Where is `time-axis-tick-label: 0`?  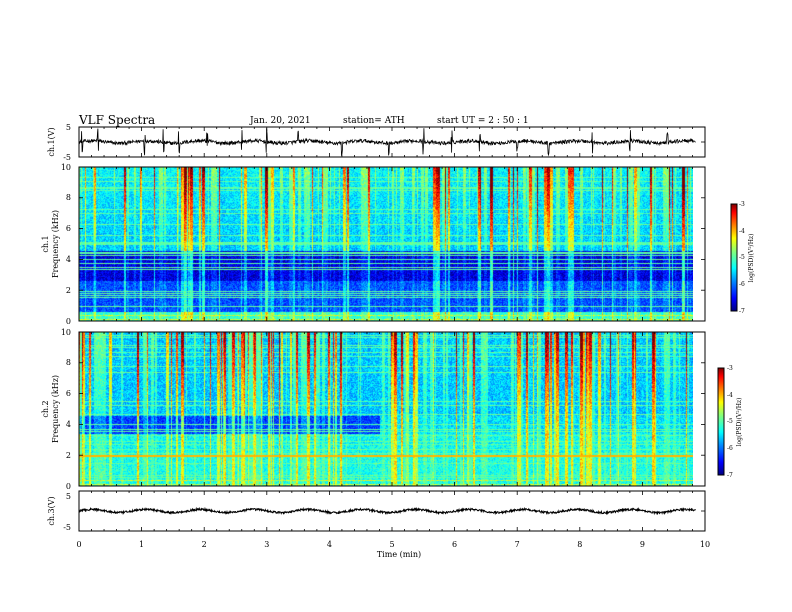 time-axis-tick-label: 0 is located at coordinates (78, 544).